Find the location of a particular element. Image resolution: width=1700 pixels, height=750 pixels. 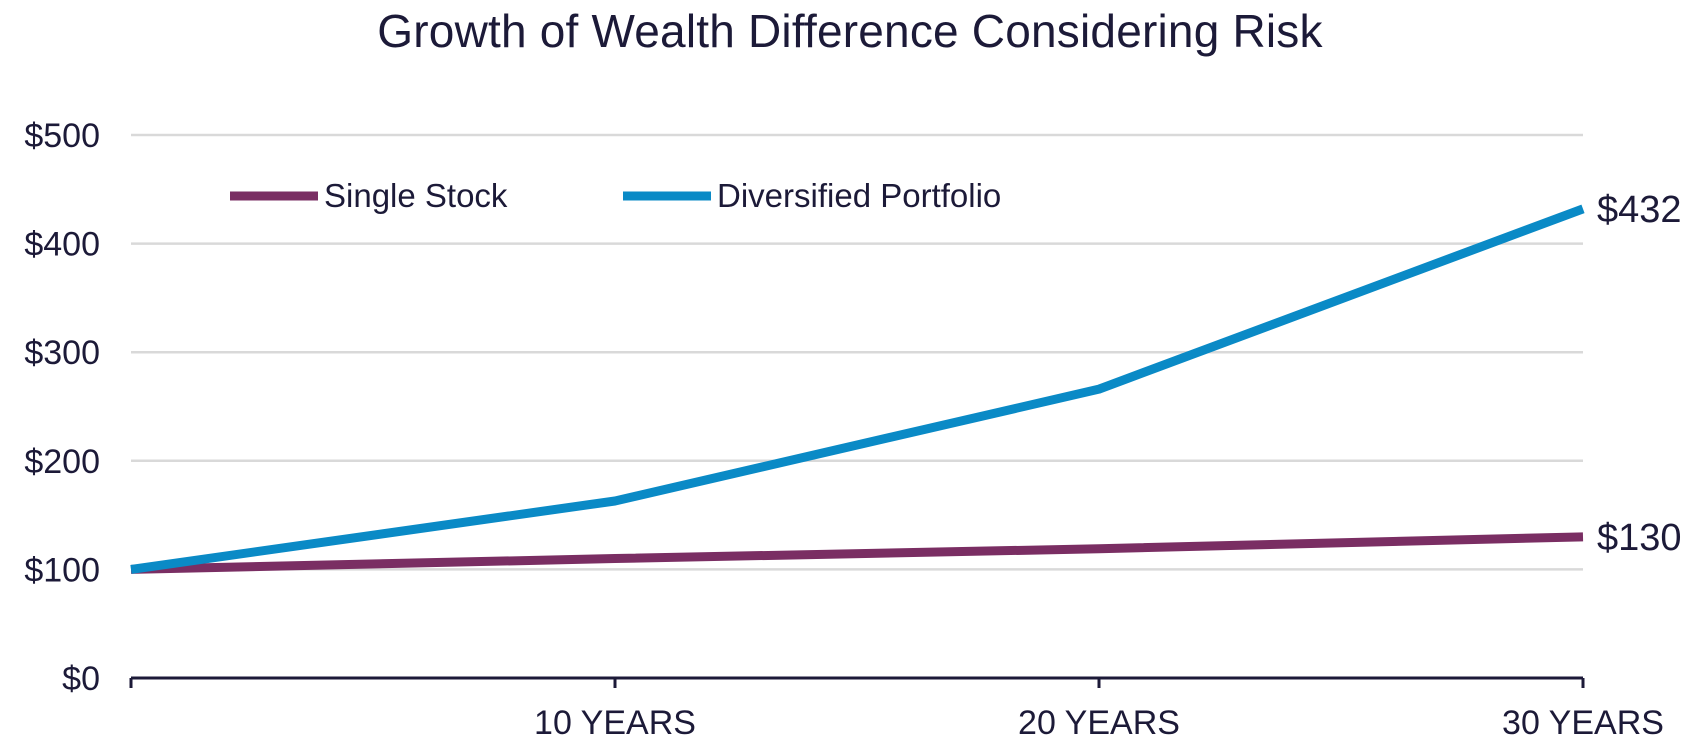

legend-item-diversified-portfolio: Diversified Portfolio is located at coordinates (812, 195).